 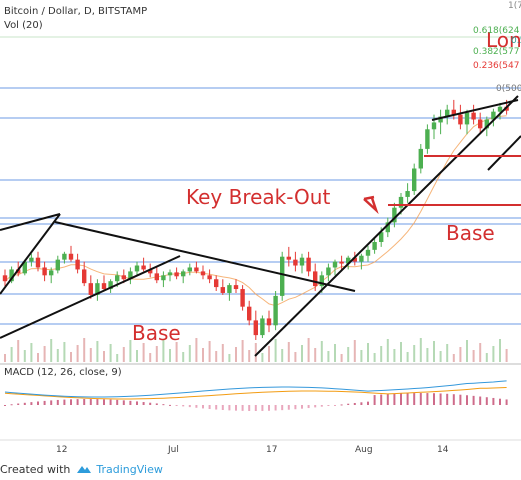 What do you see at coordinates (205, 256) in the screenshot?
I see `trendline-descending-resistance` at bounding box center [205, 256].